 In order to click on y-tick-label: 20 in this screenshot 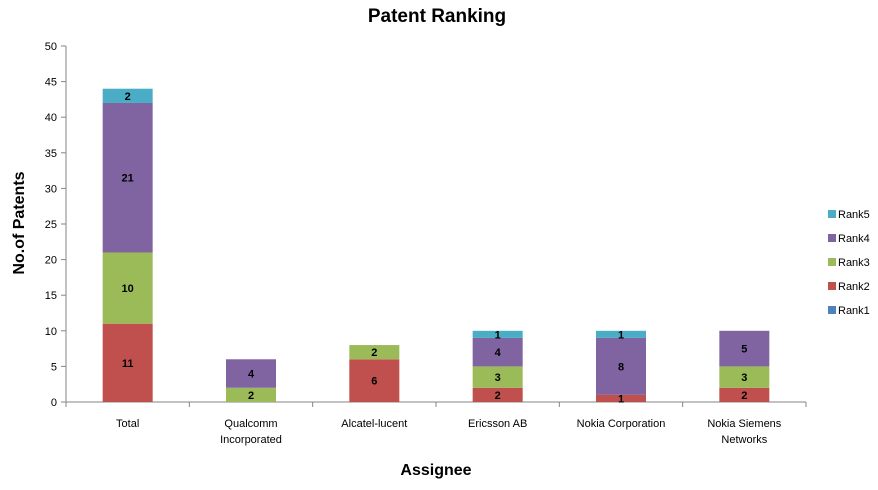, I will do `click(51, 261)`.